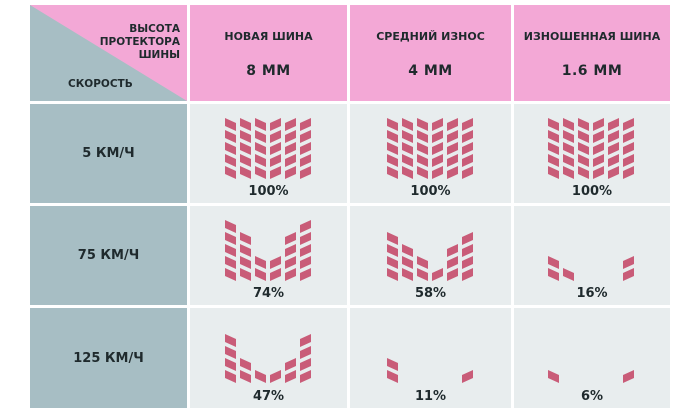 Image resolution: width=700 pixels, height=413 pixels. I want to click on tread-cell: 11%, so click(430, 358).